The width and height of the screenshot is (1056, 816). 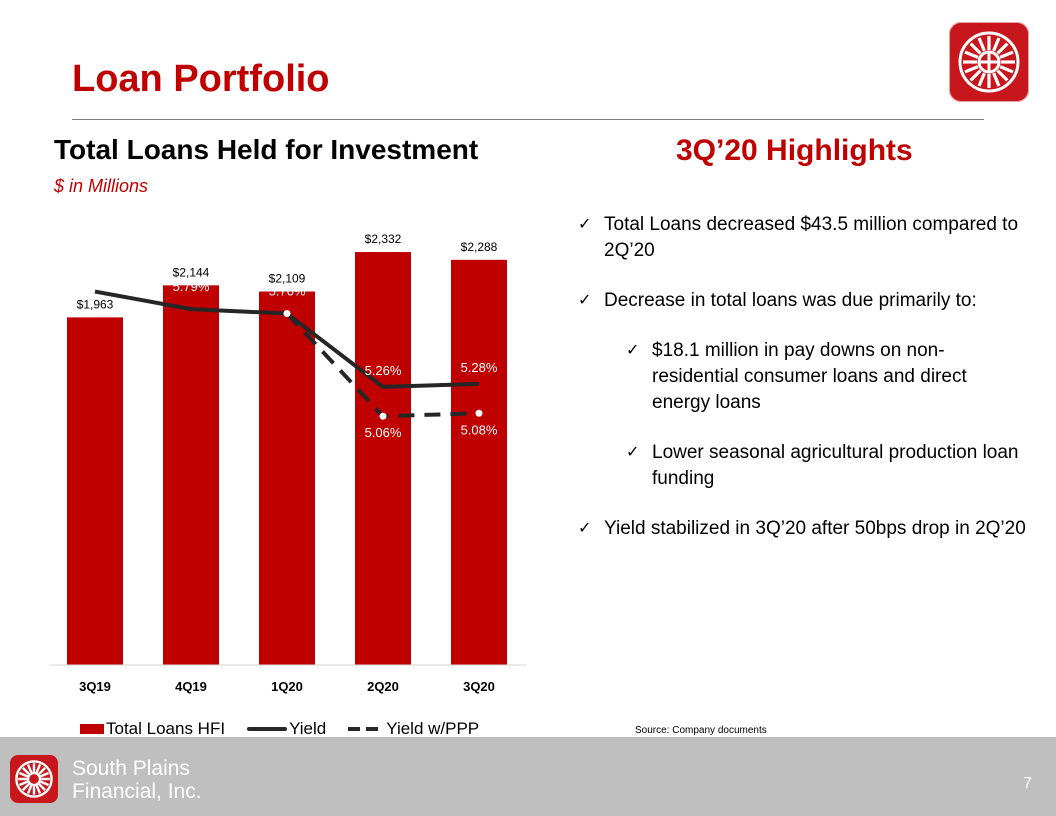 What do you see at coordinates (528, 119) in the screenshot?
I see `title-divider` at bounding box center [528, 119].